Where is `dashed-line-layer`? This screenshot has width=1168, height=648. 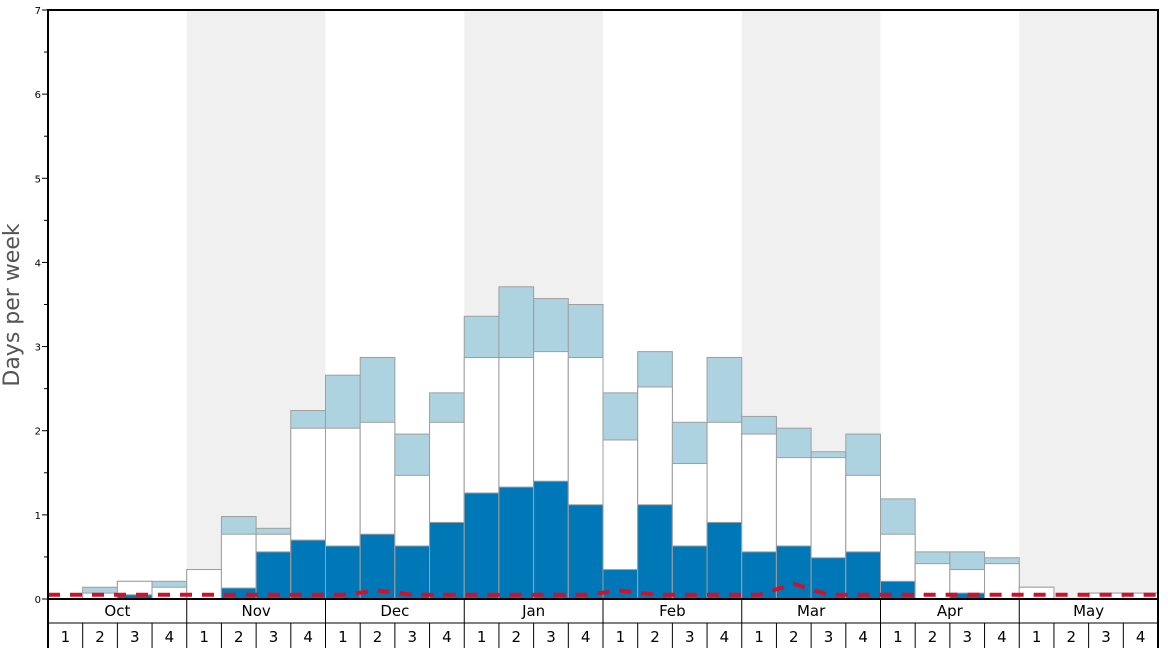 dashed-line-layer is located at coordinates (603, 589).